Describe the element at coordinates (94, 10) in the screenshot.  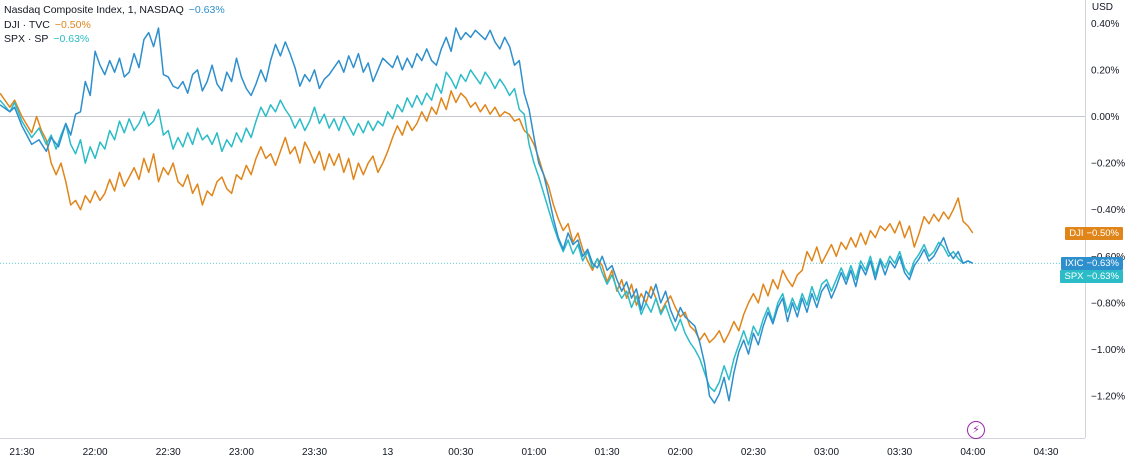
I see `legend-name: Nasdaq Composite Index, 1, NASDAQ` at that location.